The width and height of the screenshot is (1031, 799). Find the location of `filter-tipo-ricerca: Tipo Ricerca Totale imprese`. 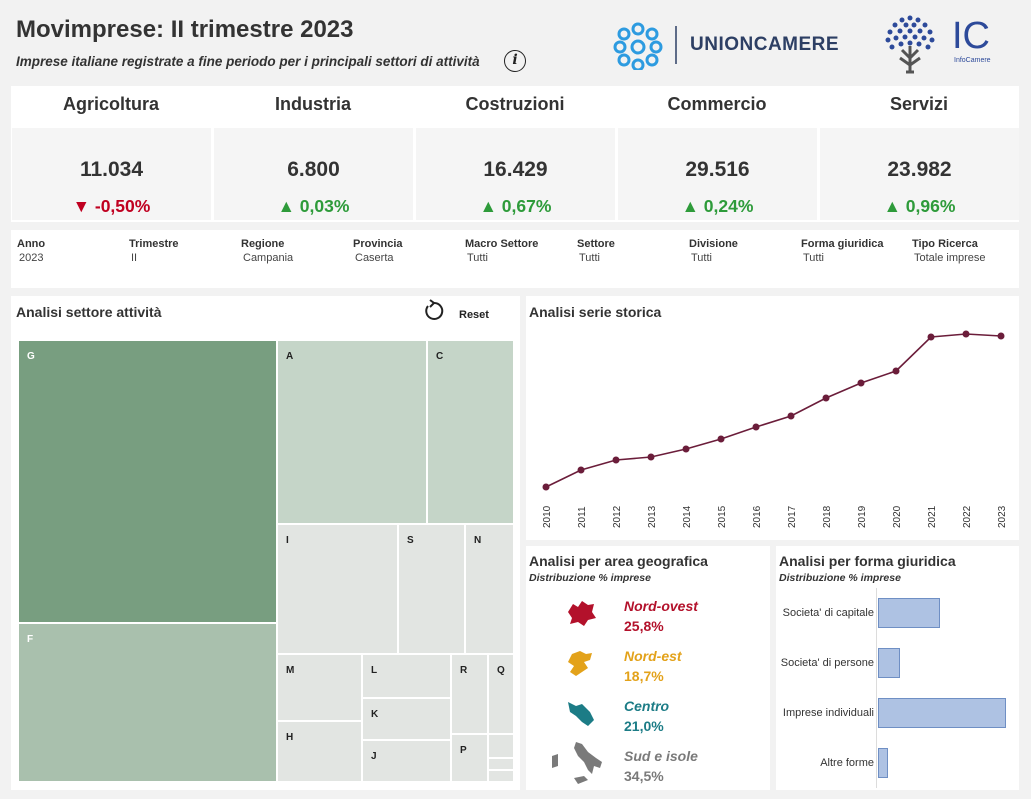

filter-tipo-ricerca: Tipo Ricerca Totale imprese is located at coordinates (949, 251).